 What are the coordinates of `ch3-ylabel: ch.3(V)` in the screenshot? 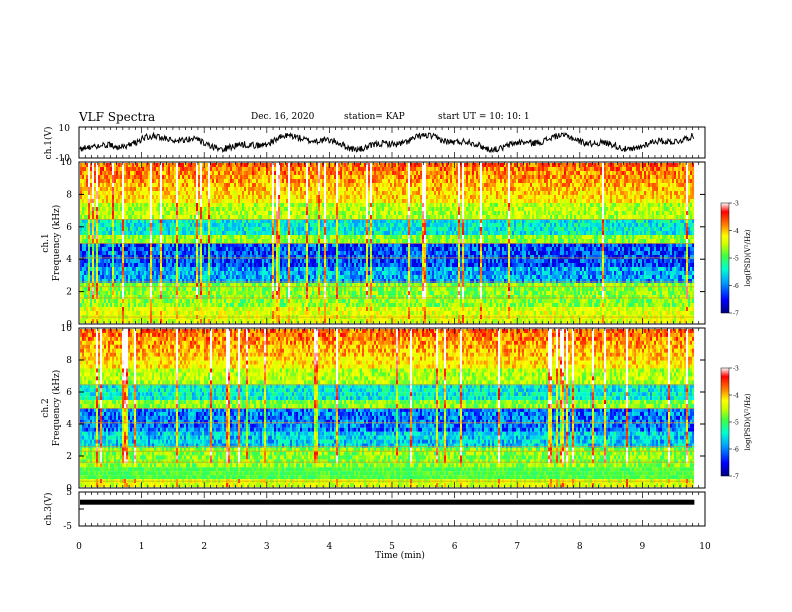 It's located at (48, 509).